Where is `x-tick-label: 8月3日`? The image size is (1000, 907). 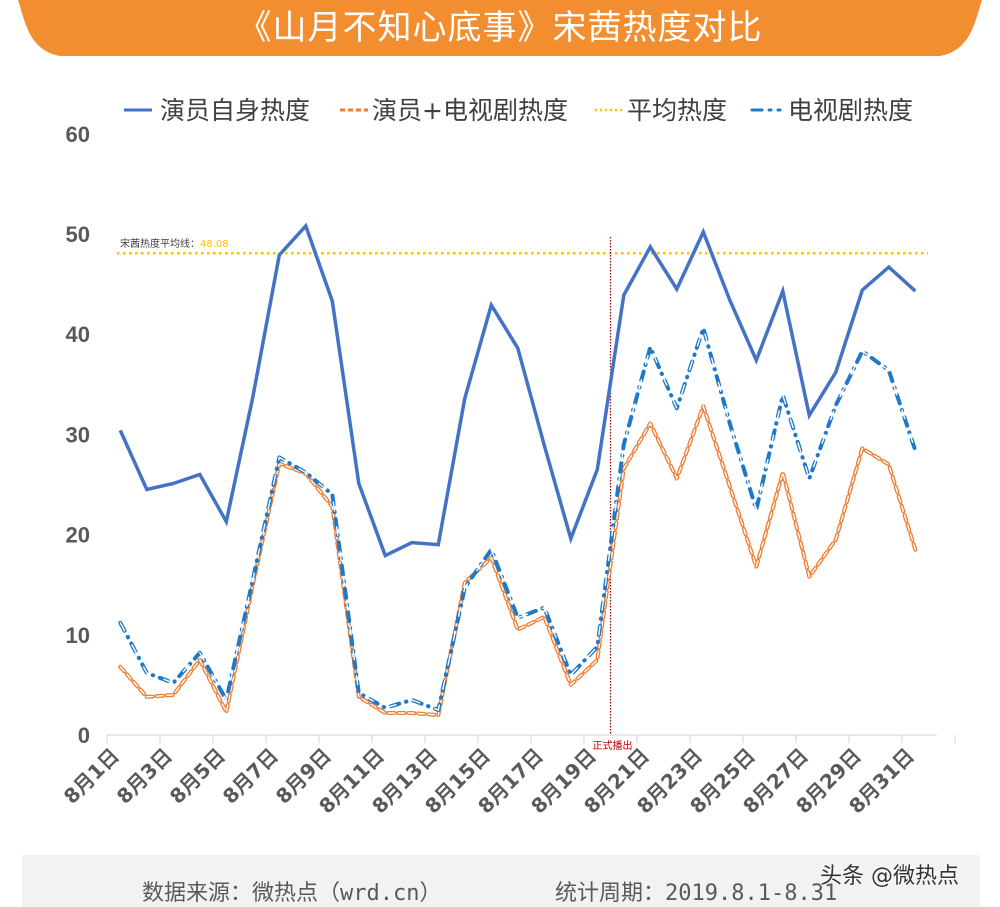 x-tick-label: 8月3日 is located at coordinates (144, 776).